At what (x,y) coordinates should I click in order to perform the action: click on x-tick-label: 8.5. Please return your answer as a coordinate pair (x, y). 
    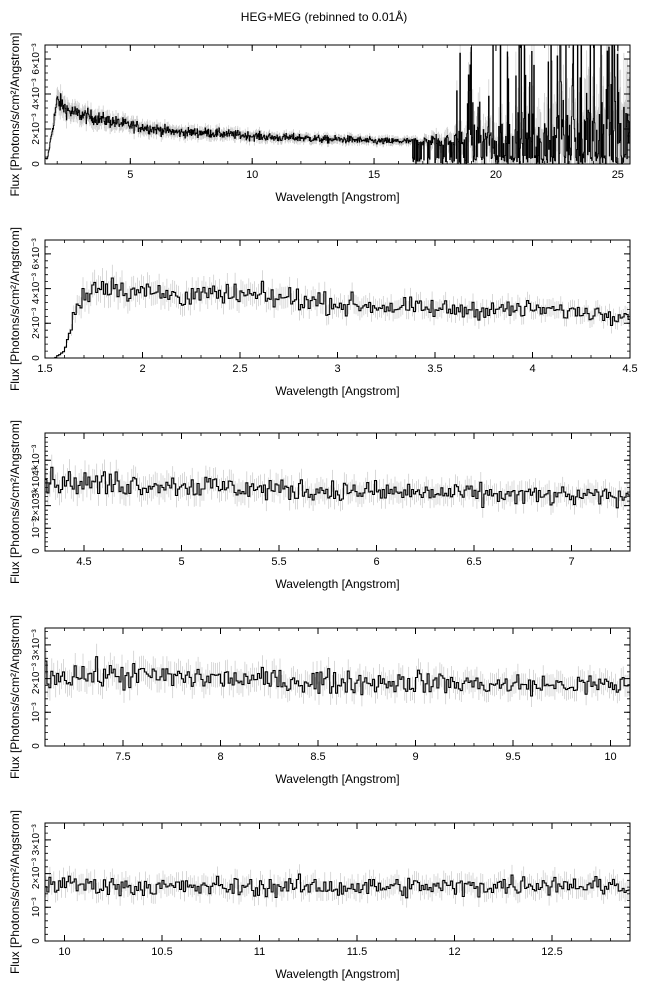
    Looking at the image, I should click on (317, 757).